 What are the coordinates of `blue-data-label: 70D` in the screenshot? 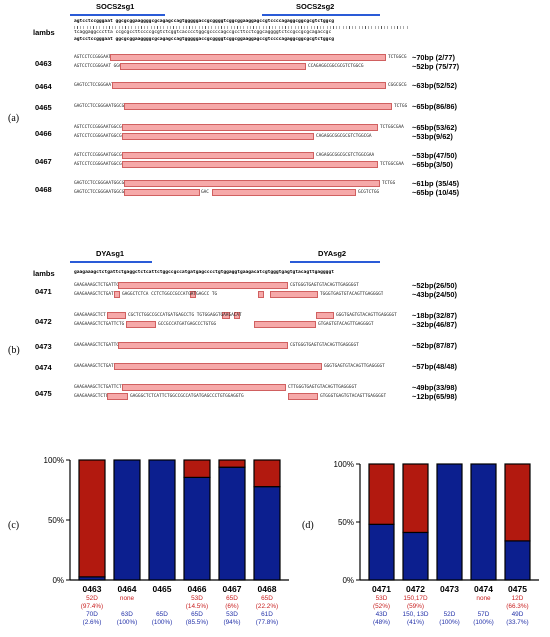 It's located at (92, 614).